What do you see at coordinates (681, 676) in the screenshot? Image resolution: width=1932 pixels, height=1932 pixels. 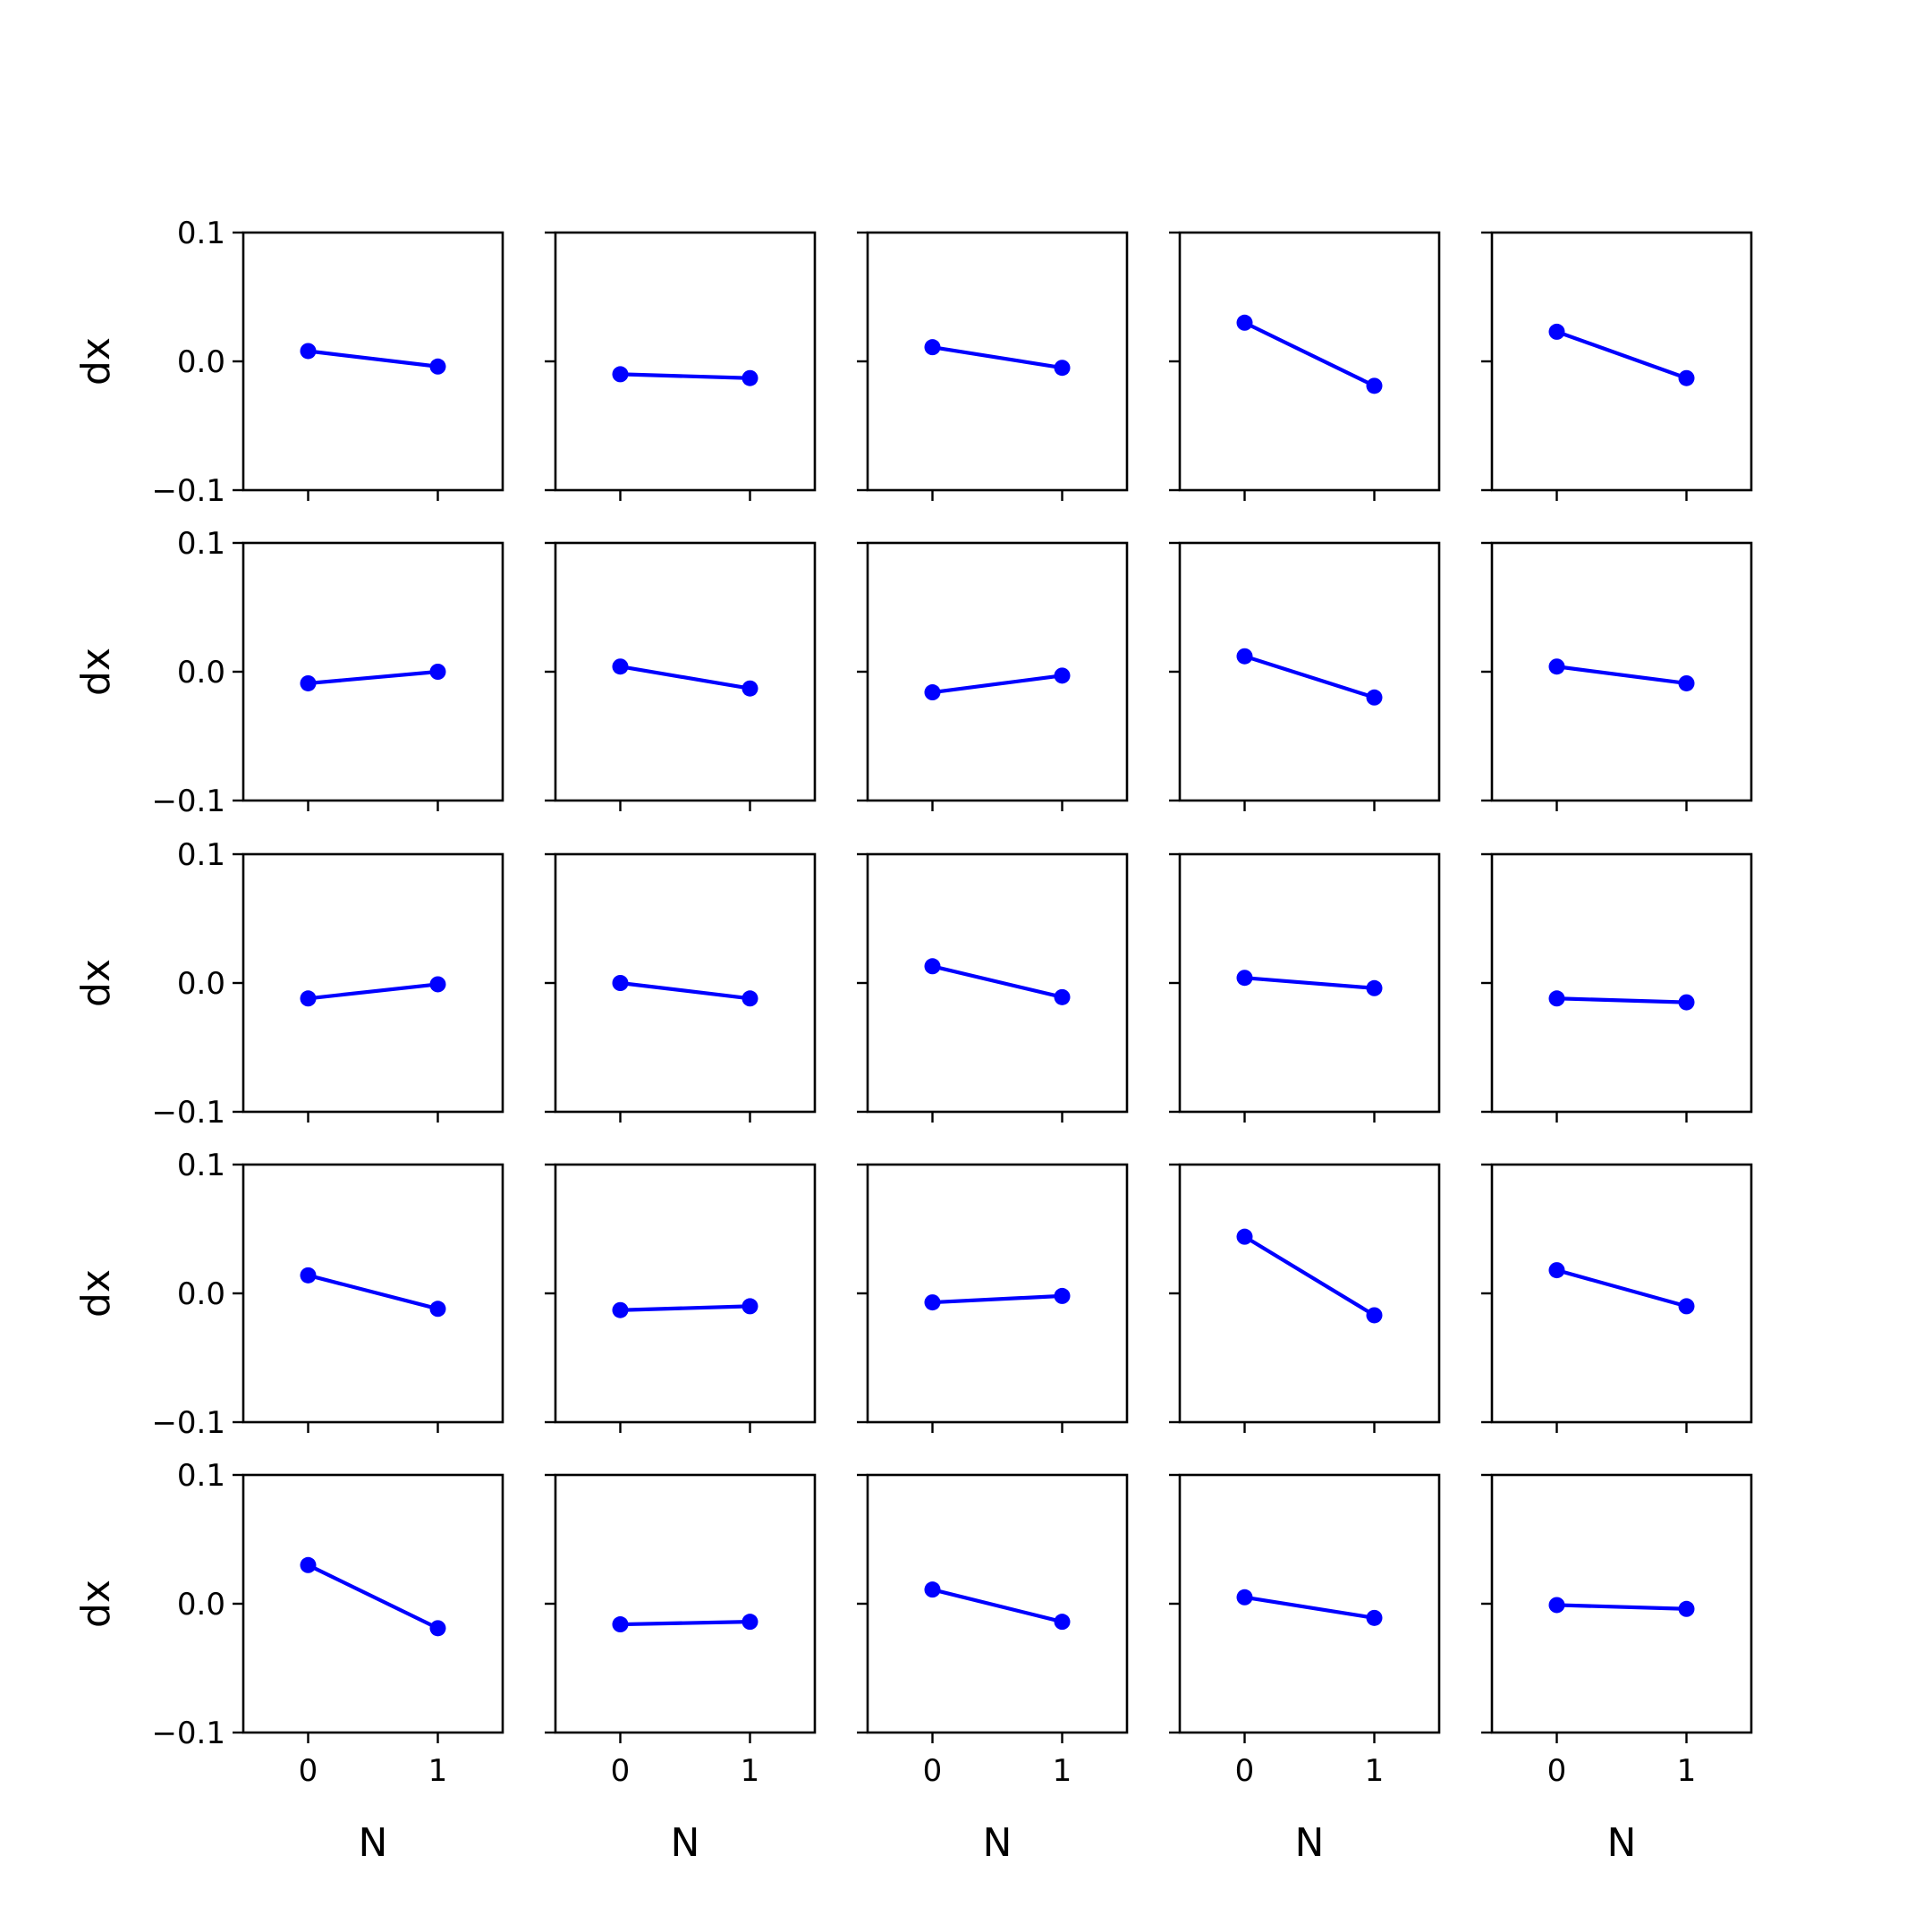 I see `panel-r2-c2` at bounding box center [681, 676].